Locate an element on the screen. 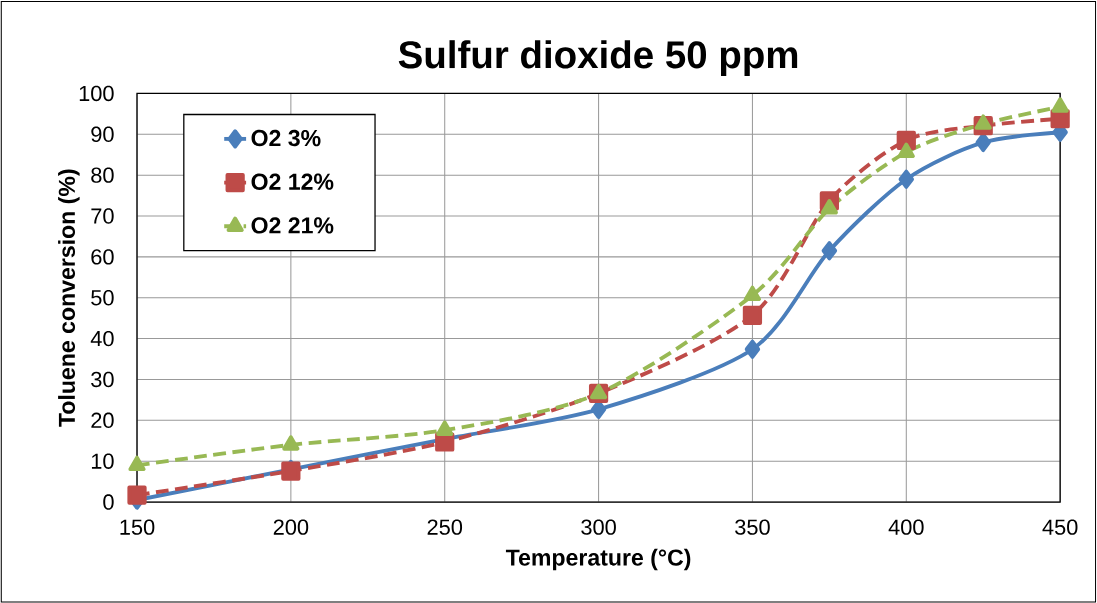 The width and height of the screenshot is (1097, 603). y-tick-label: 80 is located at coordinates (102, 175).